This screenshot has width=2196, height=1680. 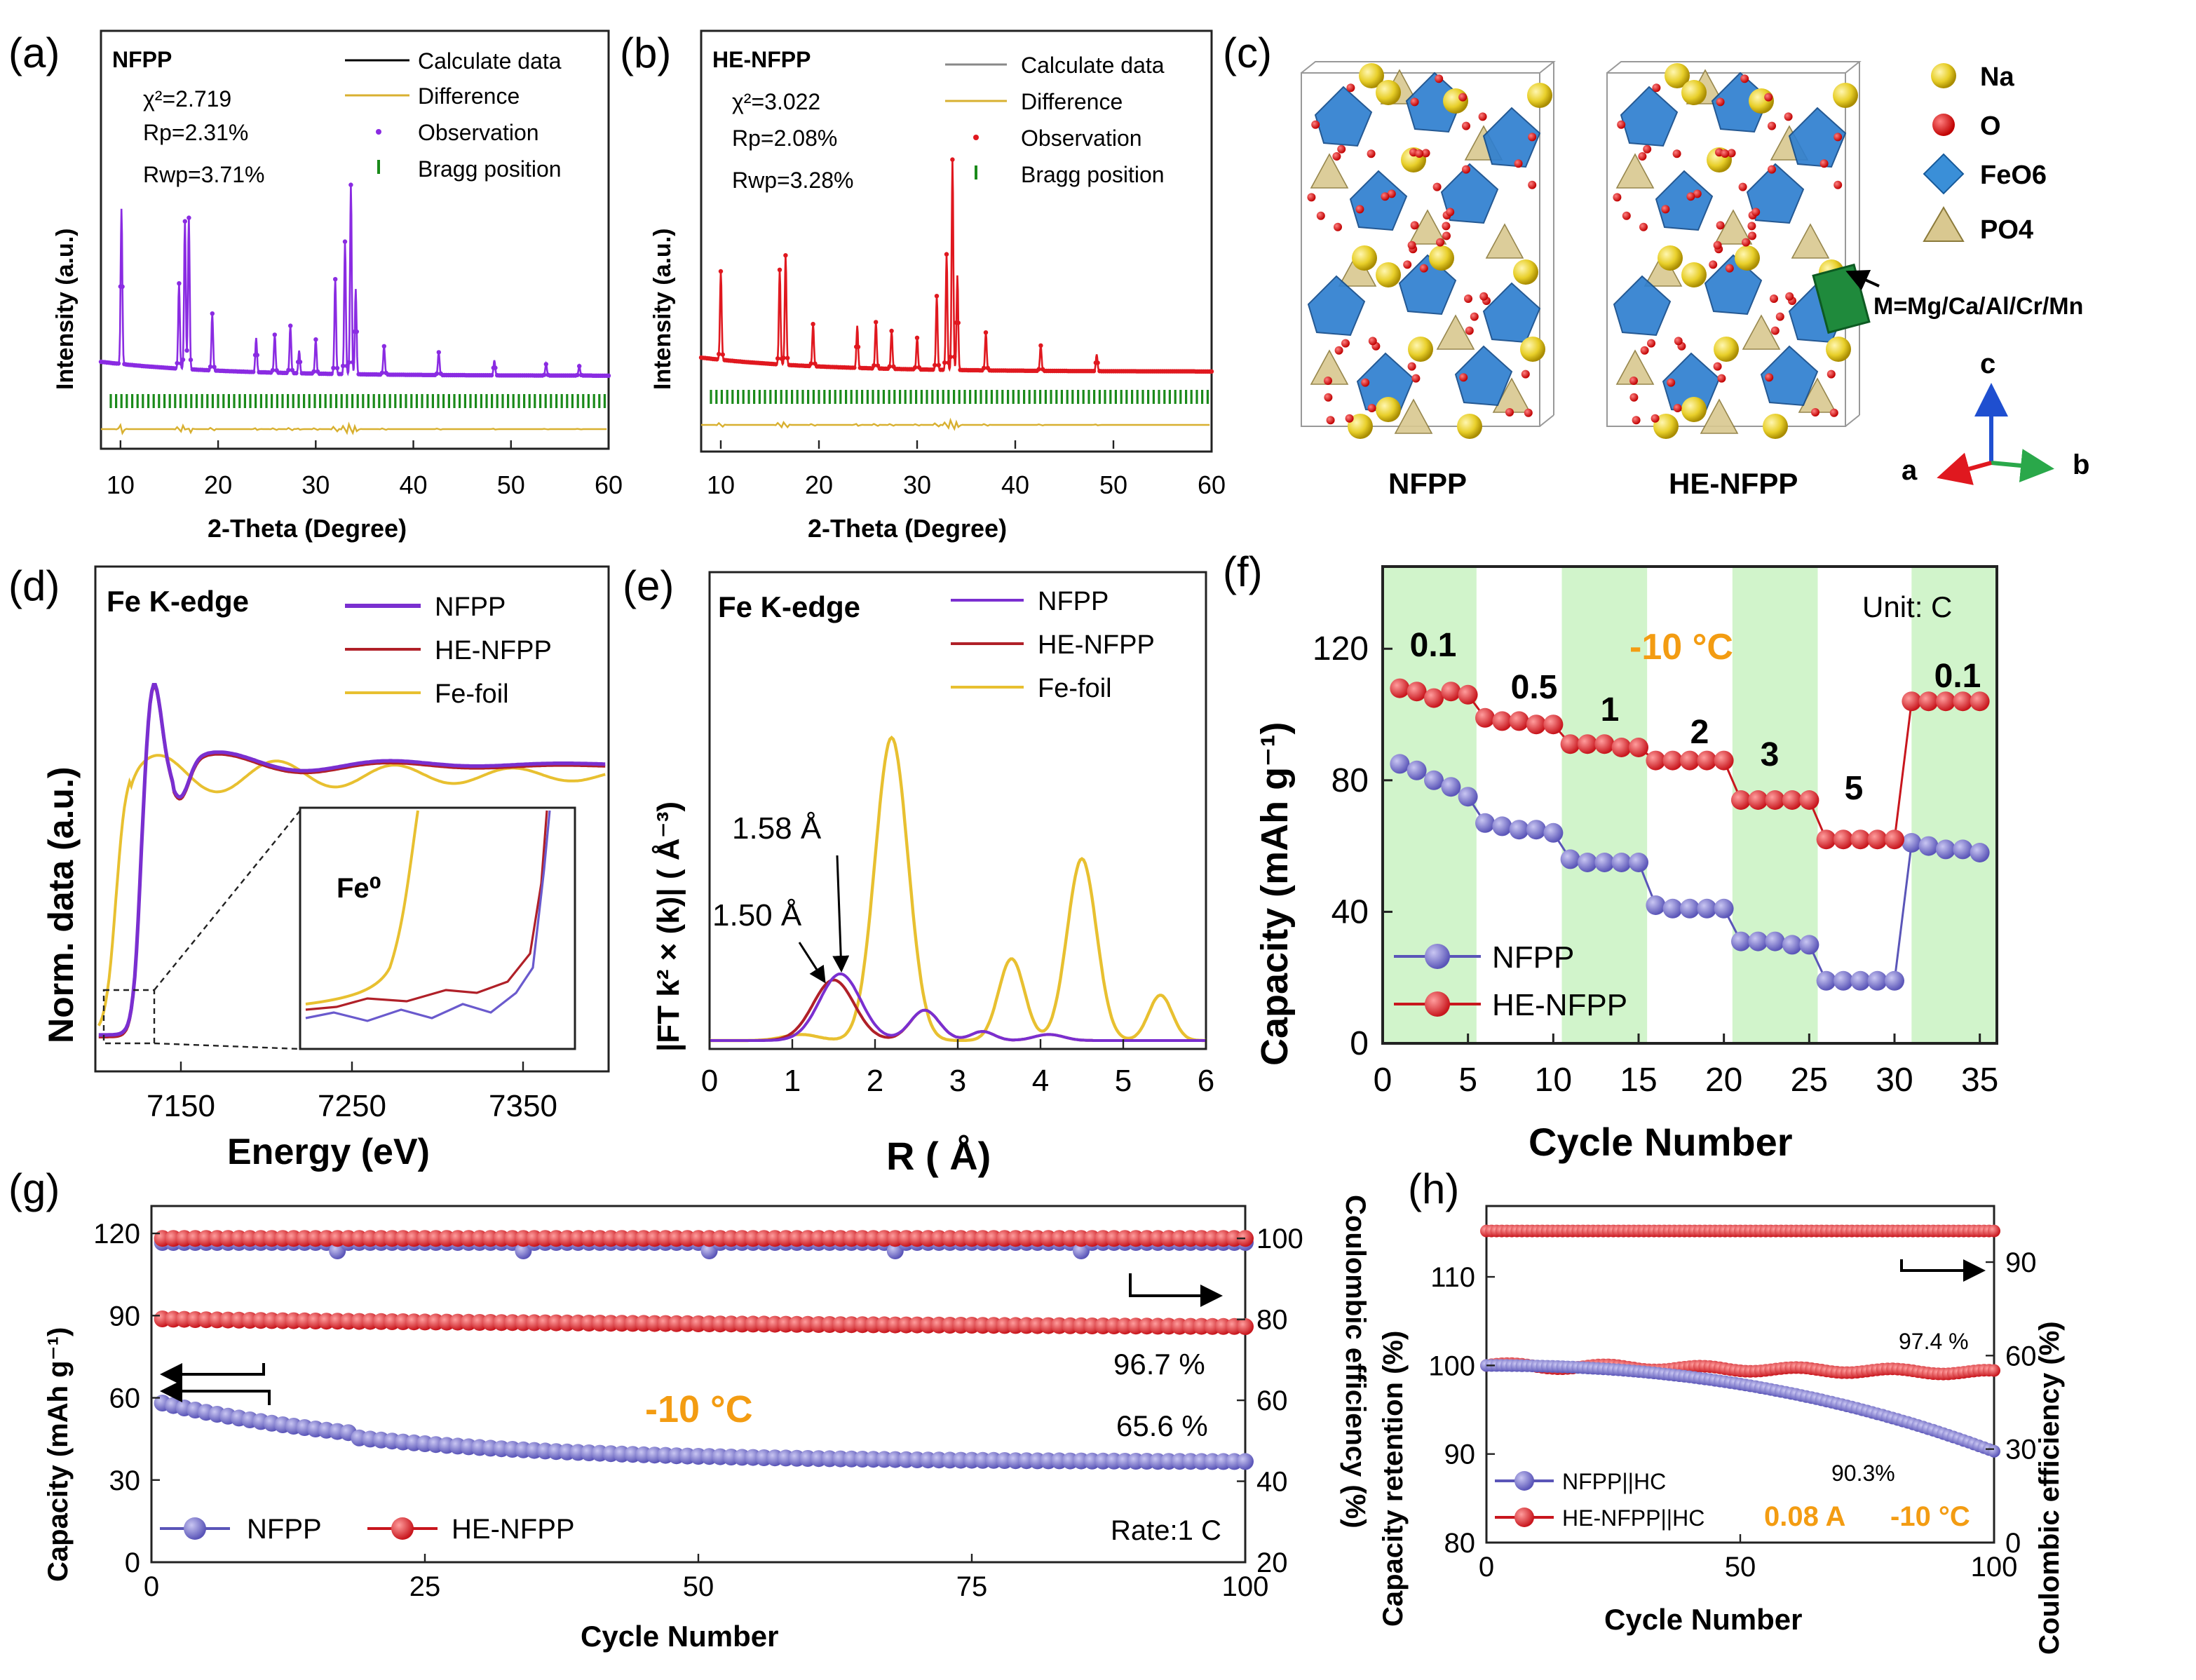 What do you see at coordinates (1015, 484) in the screenshot?
I see `x-tick-label: 40` at bounding box center [1015, 484].